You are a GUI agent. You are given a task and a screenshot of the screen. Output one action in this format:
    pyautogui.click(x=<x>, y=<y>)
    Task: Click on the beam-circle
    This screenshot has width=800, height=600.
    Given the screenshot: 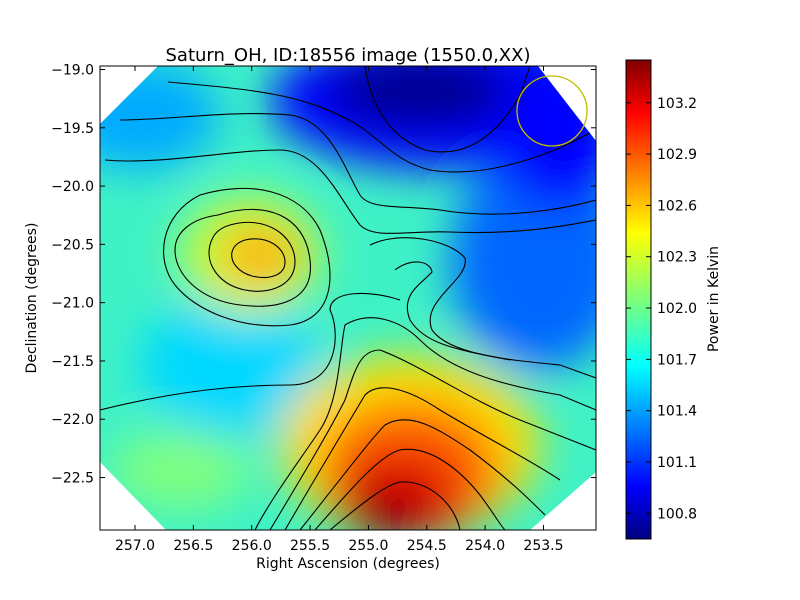 What is the action you would take?
    pyautogui.click(x=552, y=111)
    